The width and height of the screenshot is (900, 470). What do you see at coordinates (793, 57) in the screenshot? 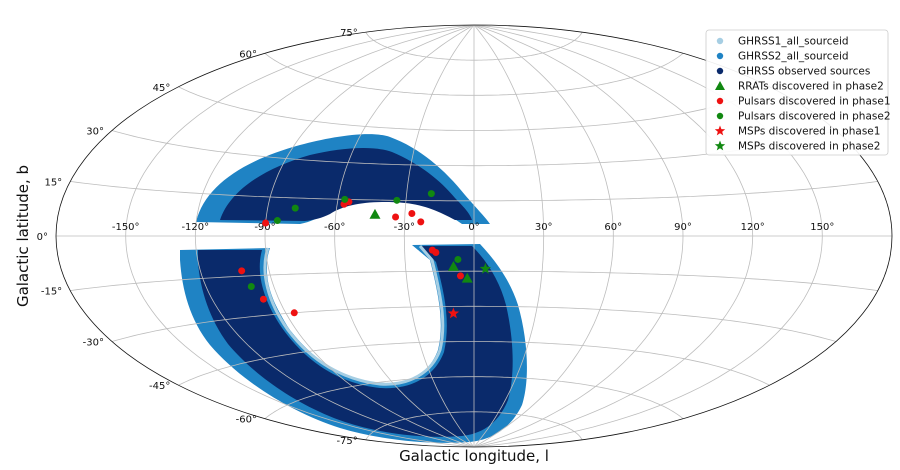
I see `legend-entry-label: GHRSS2_all_sourceid` at bounding box center [793, 57].